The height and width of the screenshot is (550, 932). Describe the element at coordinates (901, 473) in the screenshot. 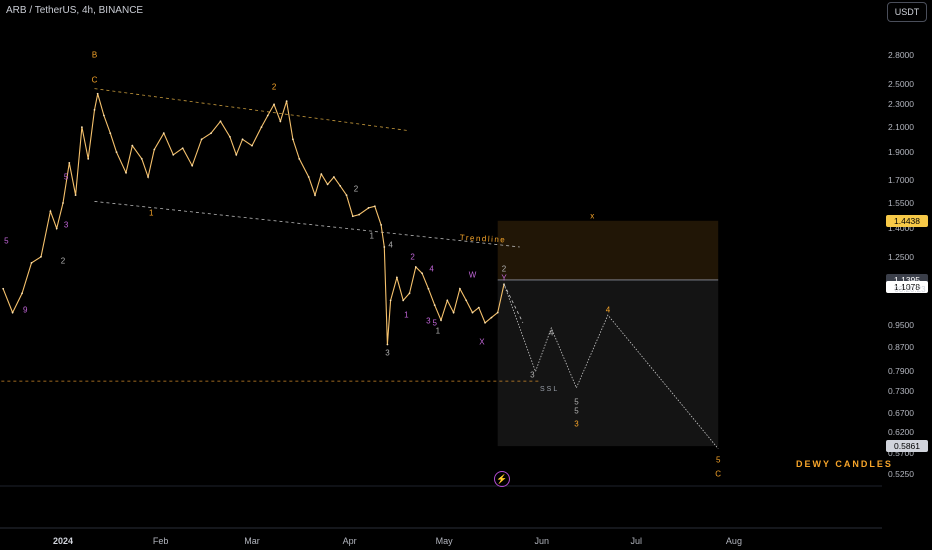

I see `y-tick-label: 0.5250` at that location.